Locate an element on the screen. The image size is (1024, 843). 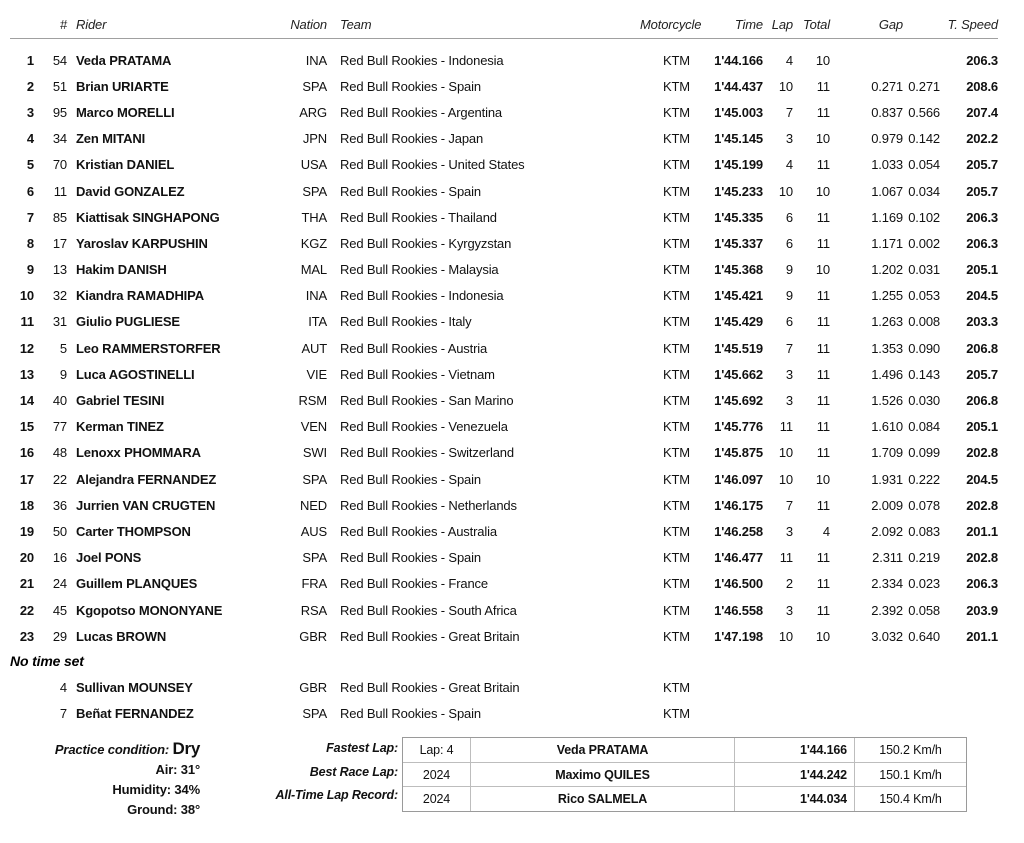
nation-cell: VEN is located at coordinates (313, 427).